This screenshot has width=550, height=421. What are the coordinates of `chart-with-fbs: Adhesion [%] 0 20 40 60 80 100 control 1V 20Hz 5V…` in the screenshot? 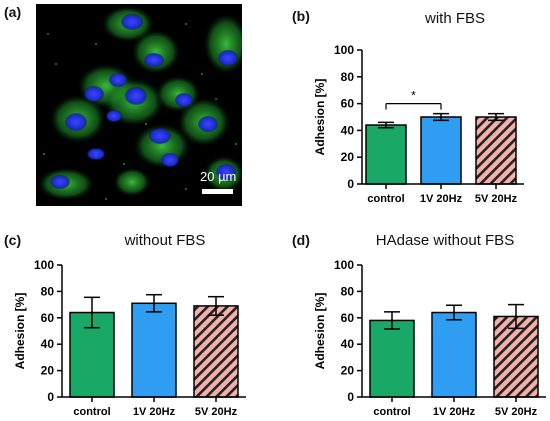 It's located at (418, 124).